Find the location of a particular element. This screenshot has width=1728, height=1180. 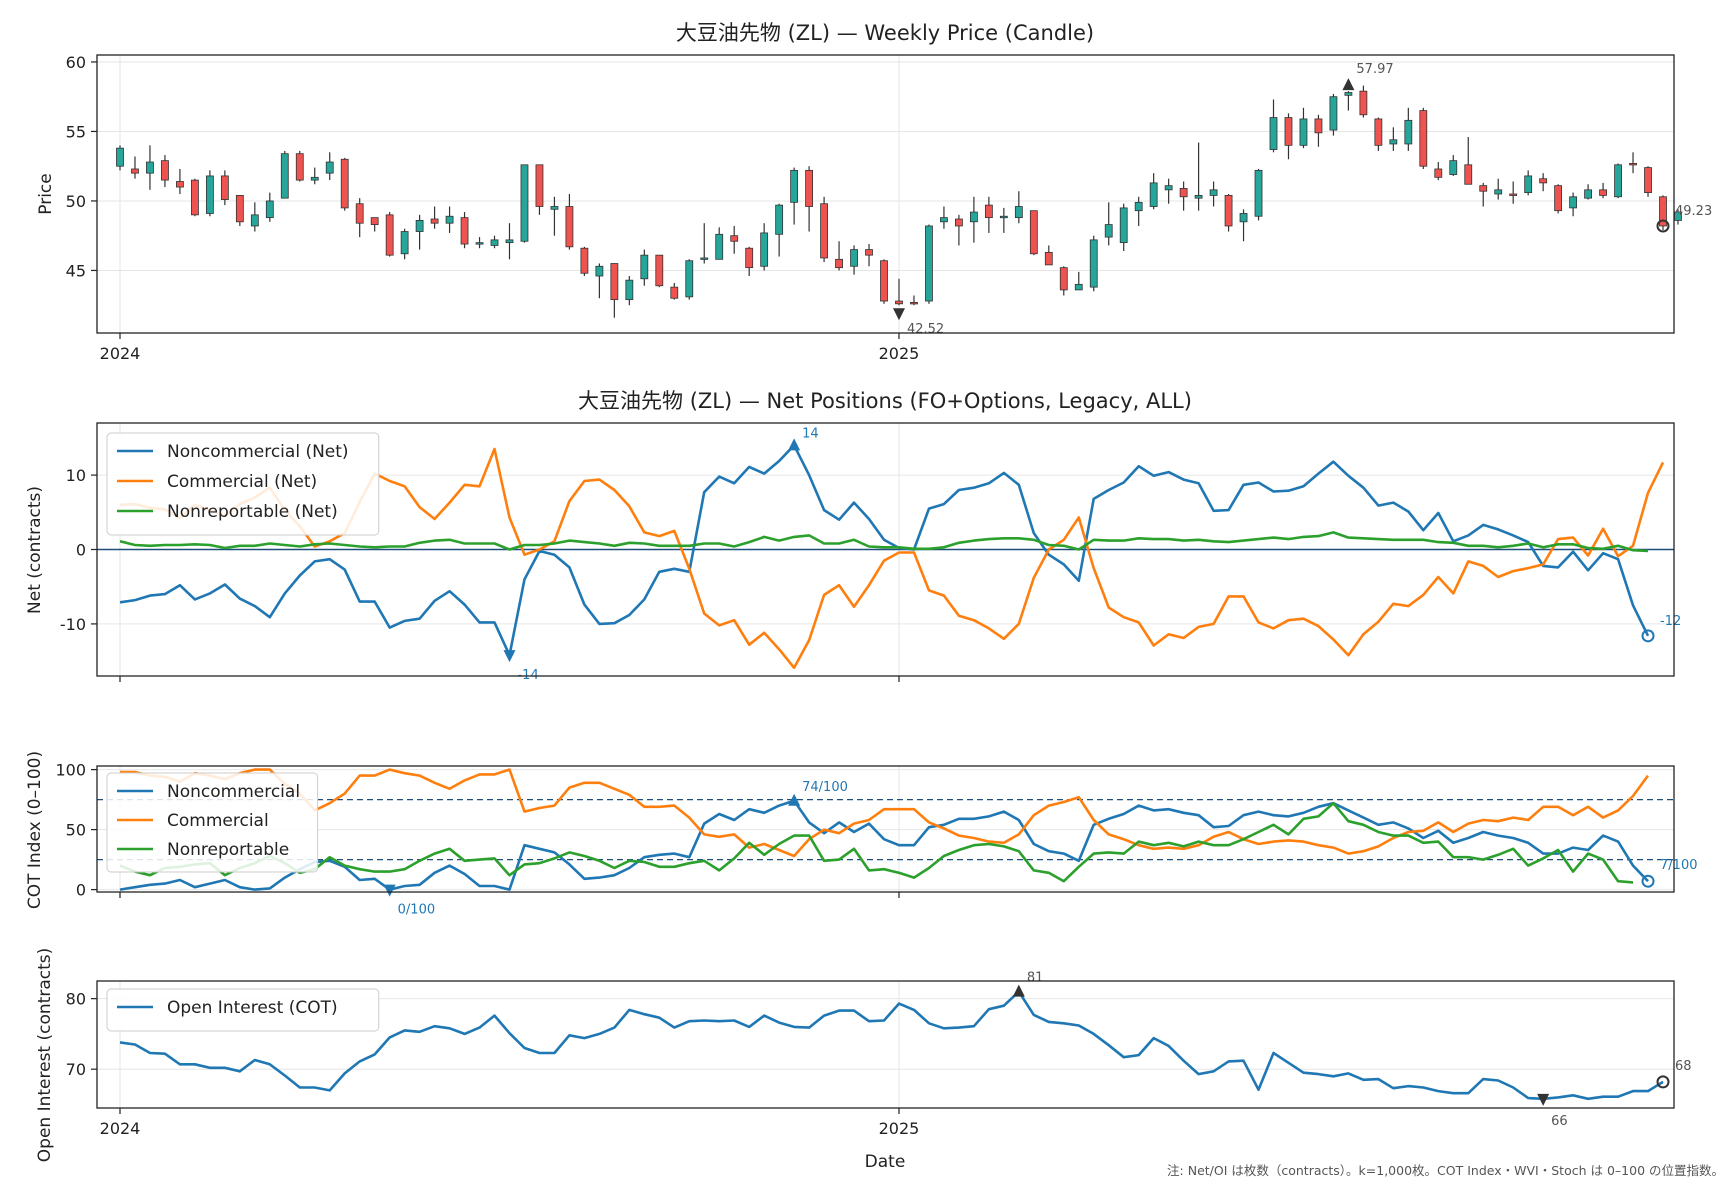

cot-y-label: COT Index (0–100) is located at coordinates (35, 830).